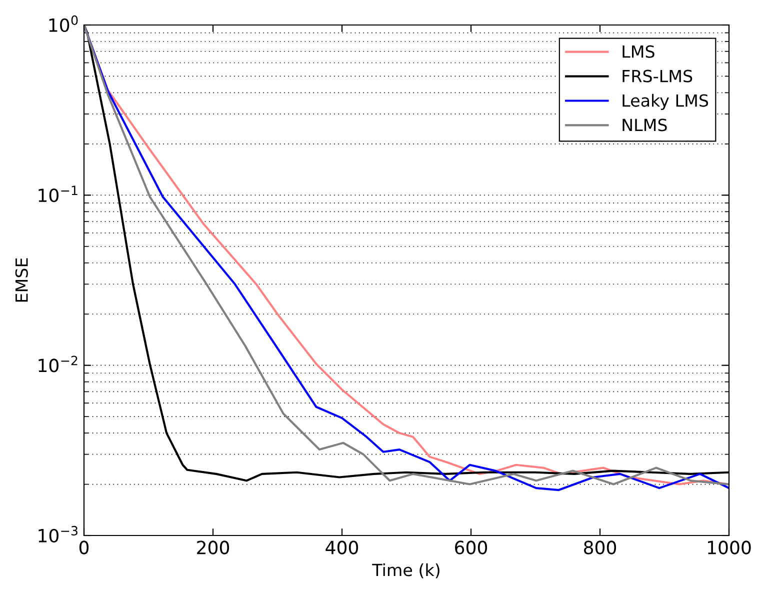 This screenshot has height=592, width=757. I want to click on y-tick-label: 10$^{−3}$, so click(58, 534).